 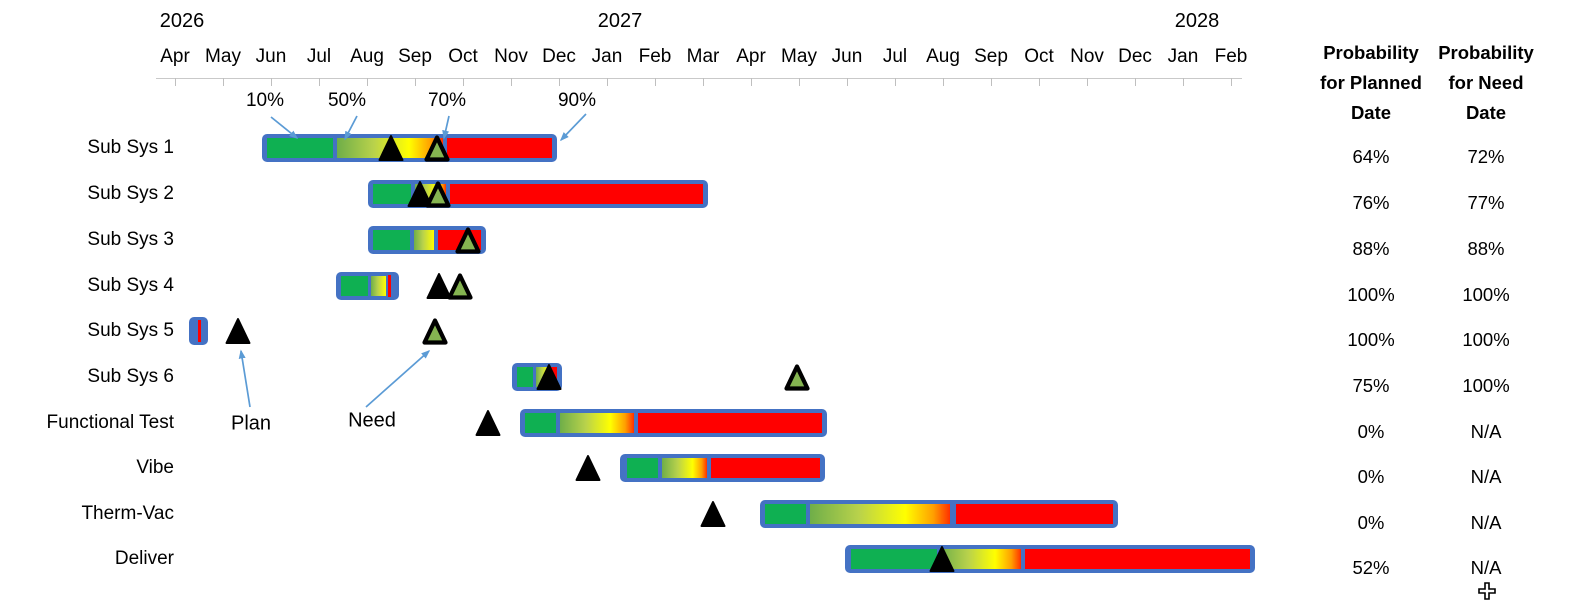 I want to click on prob-need-value: 72%, so click(x=1486, y=156).